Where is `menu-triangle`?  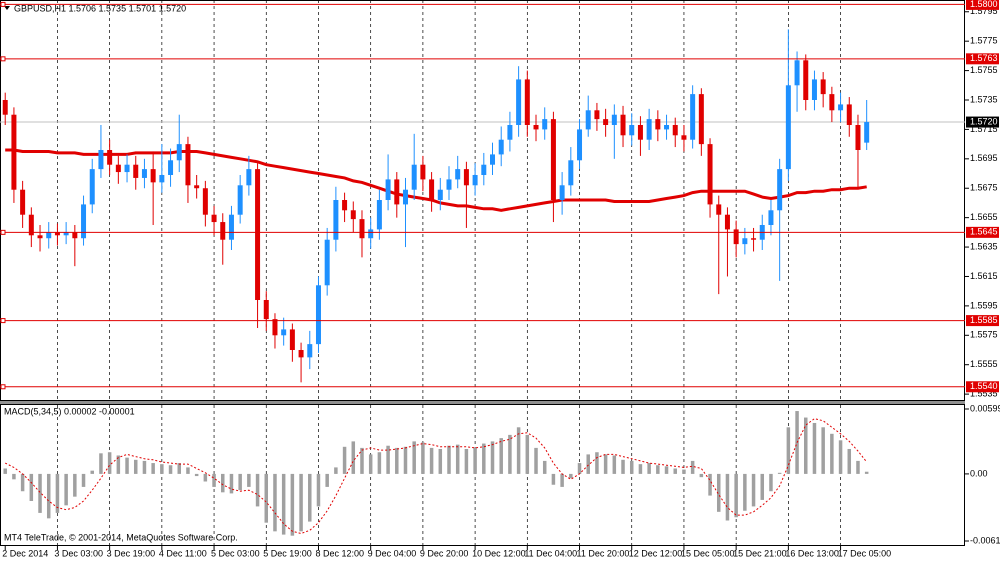 menu-triangle is located at coordinates (7, 8).